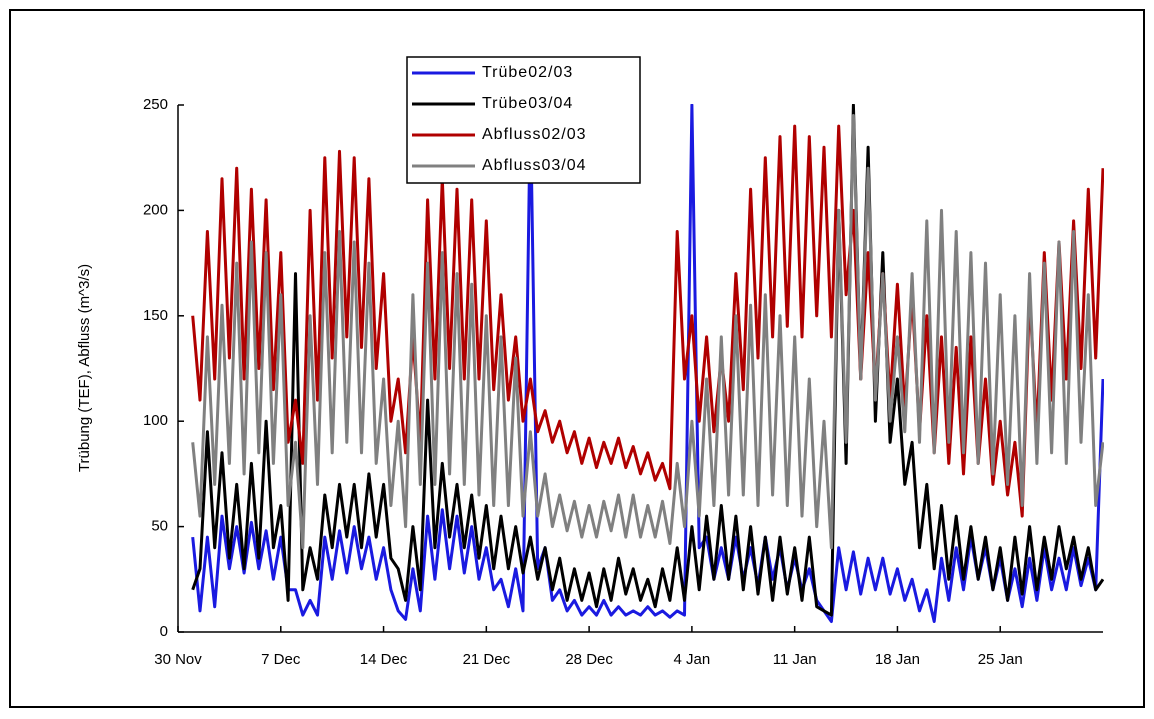  Describe the element at coordinates (534, 165) in the screenshot. I see `legend-label: Abfluss03/04` at that location.